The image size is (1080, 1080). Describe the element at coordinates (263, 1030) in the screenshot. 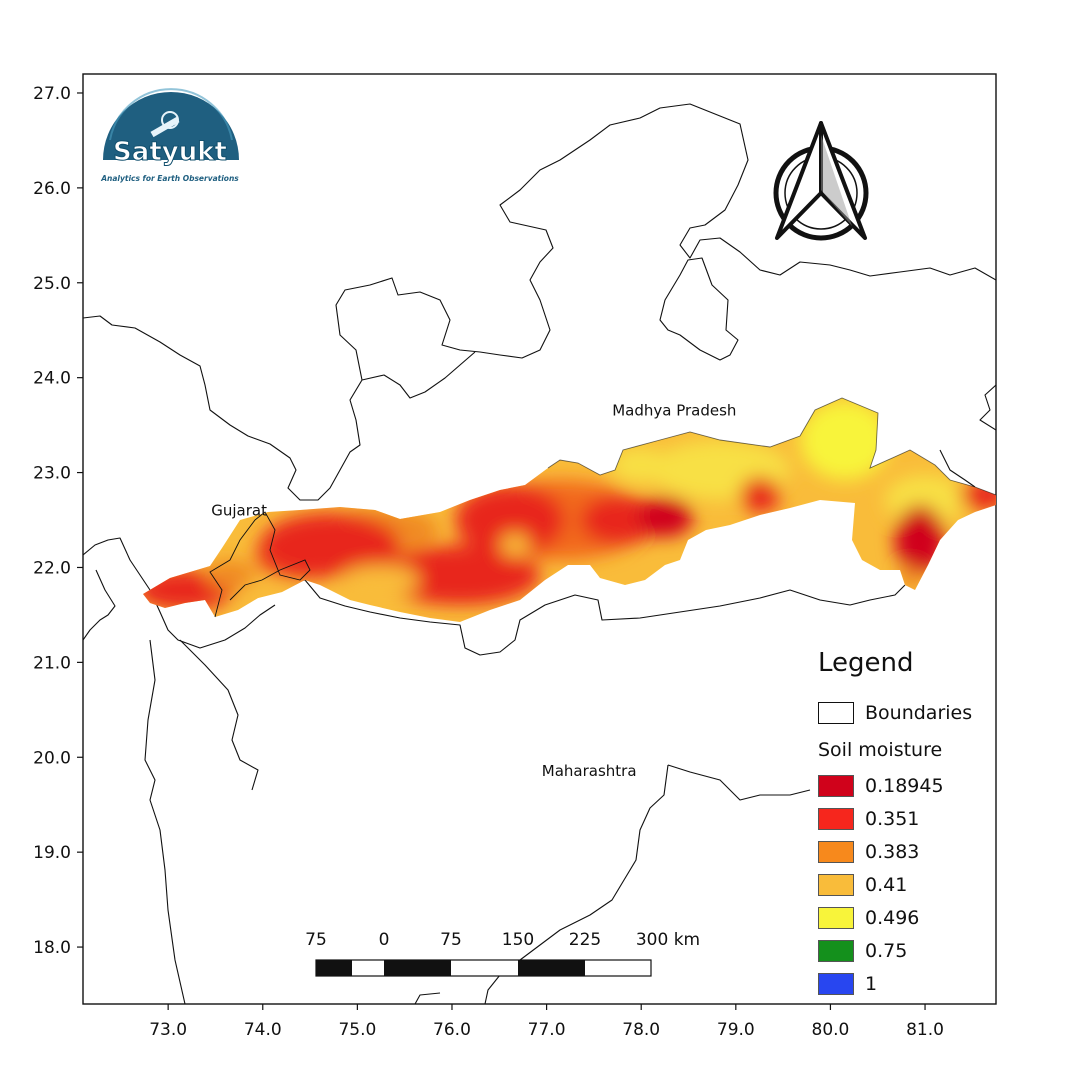

I see `x-tick-label: 74.0` at that location.